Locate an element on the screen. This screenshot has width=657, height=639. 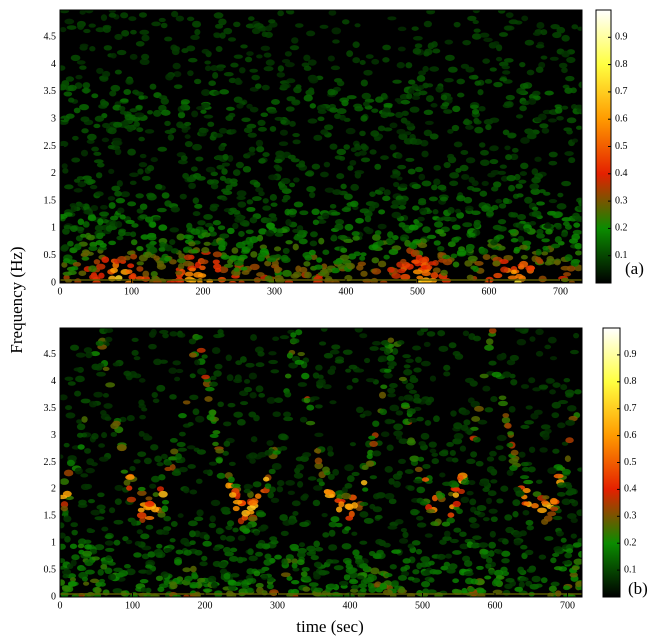
y-tick-label: 2.5 is located at coordinates (50, 462).